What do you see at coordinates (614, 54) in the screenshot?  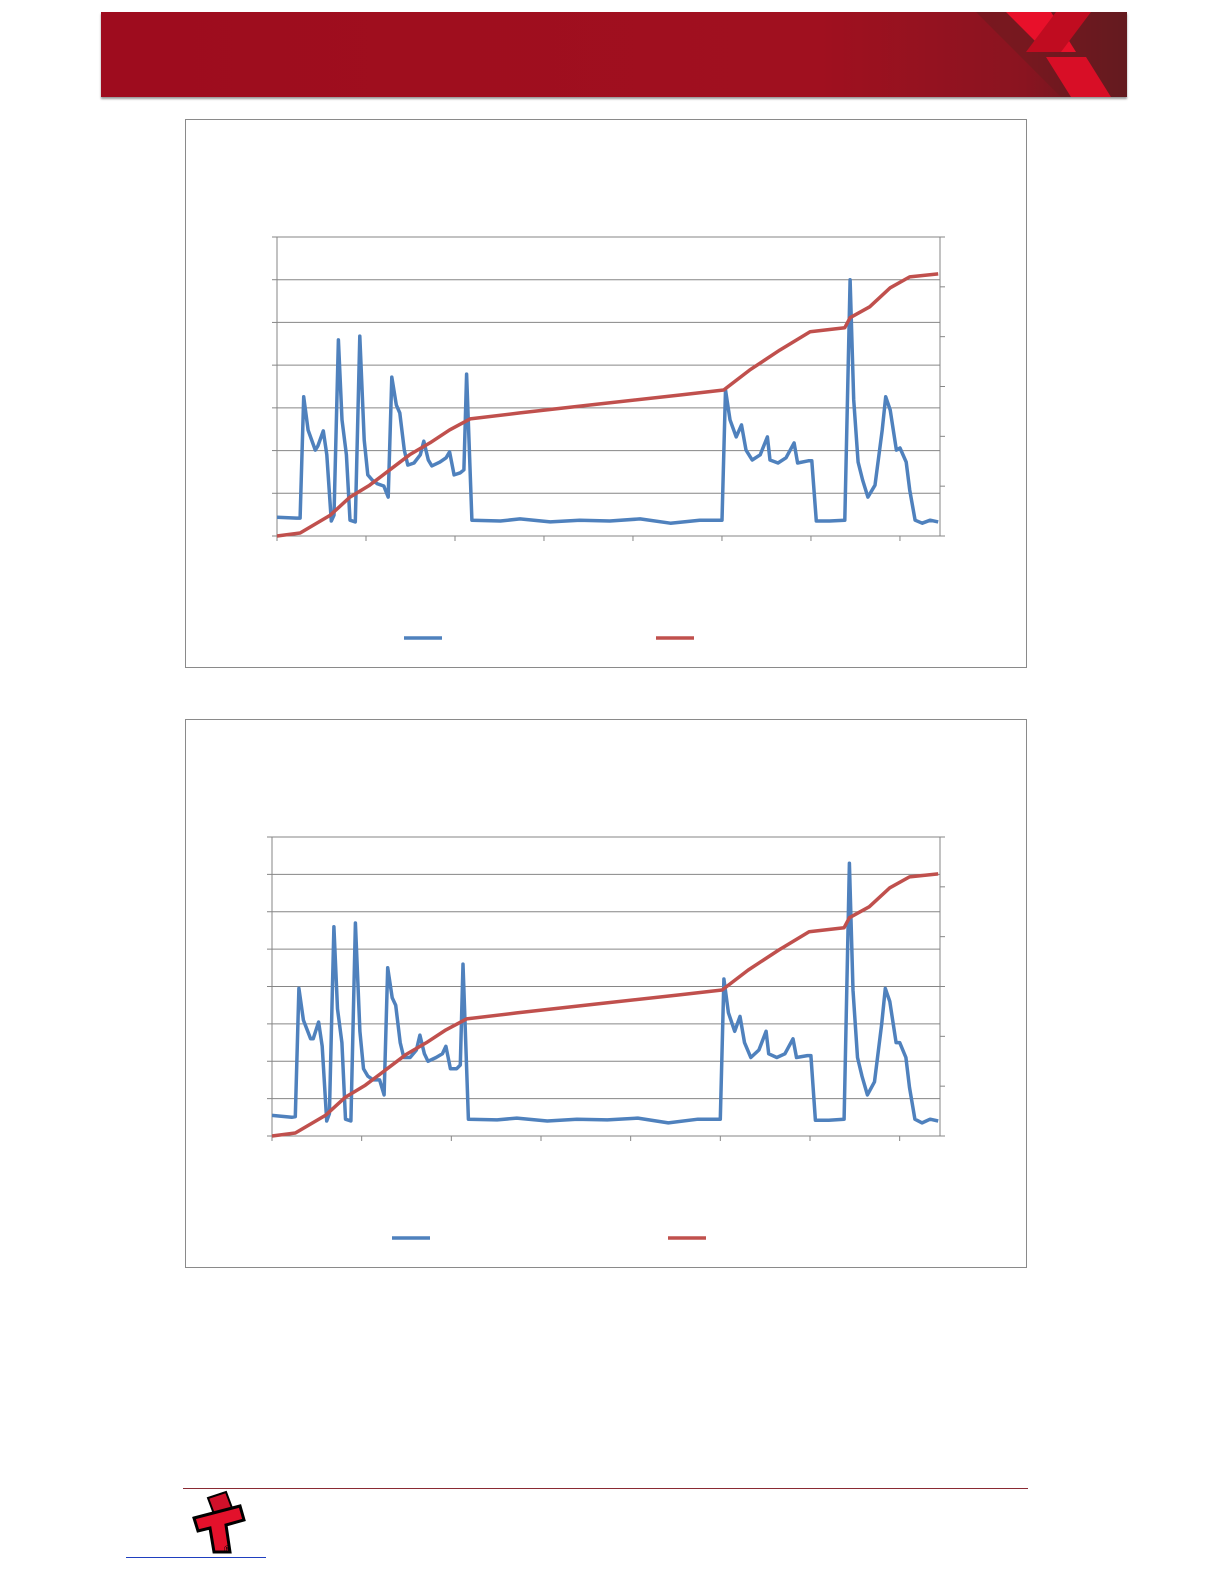 I see `header-banner` at bounding box center [614, 54].